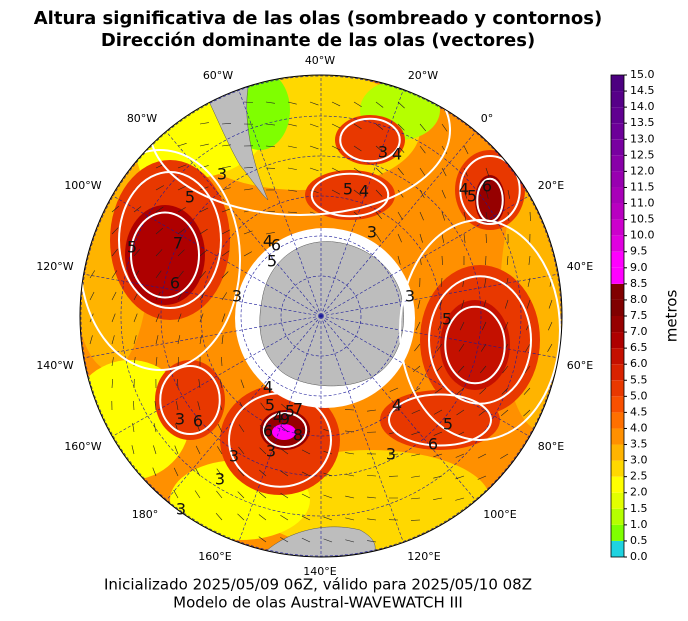  Describe the element at coordinates (639, 444) in the screenshot. I see `colorbar-tick-label: 3.5` at that location.